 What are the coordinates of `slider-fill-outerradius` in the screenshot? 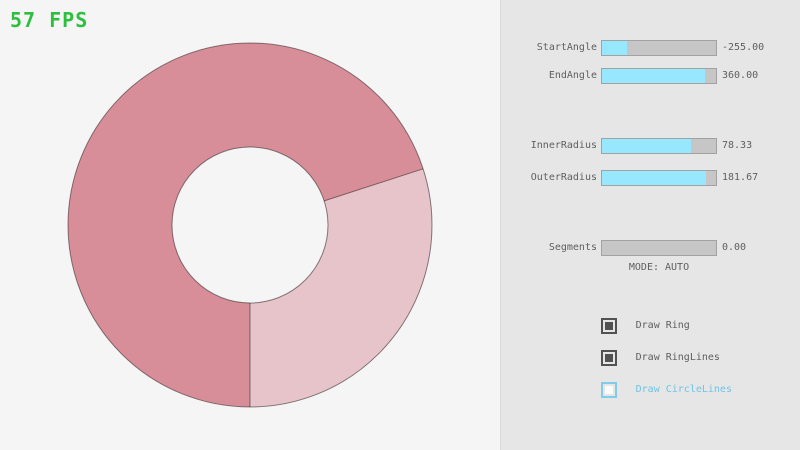 It's located at (654, 178).